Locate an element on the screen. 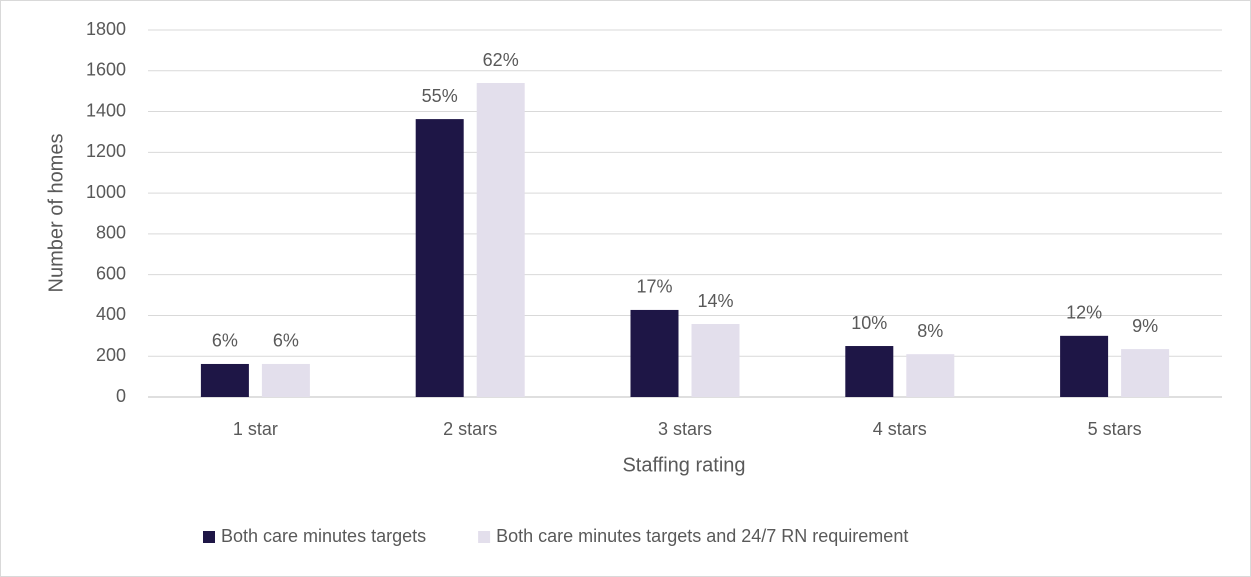  y-tick-label: 1400 is located at coordinates (106, 110).